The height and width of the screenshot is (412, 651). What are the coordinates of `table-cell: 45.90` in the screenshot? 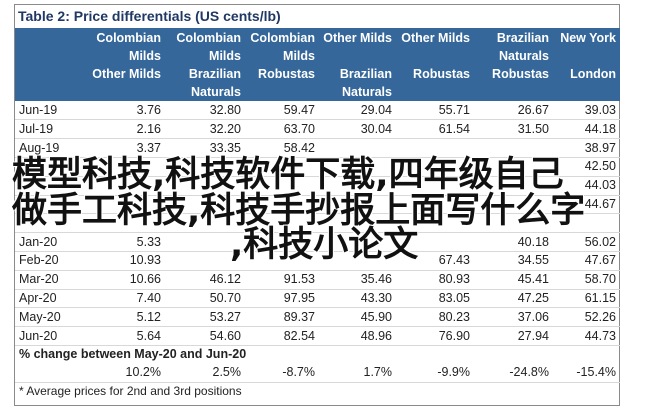 It's located at (376, 316).